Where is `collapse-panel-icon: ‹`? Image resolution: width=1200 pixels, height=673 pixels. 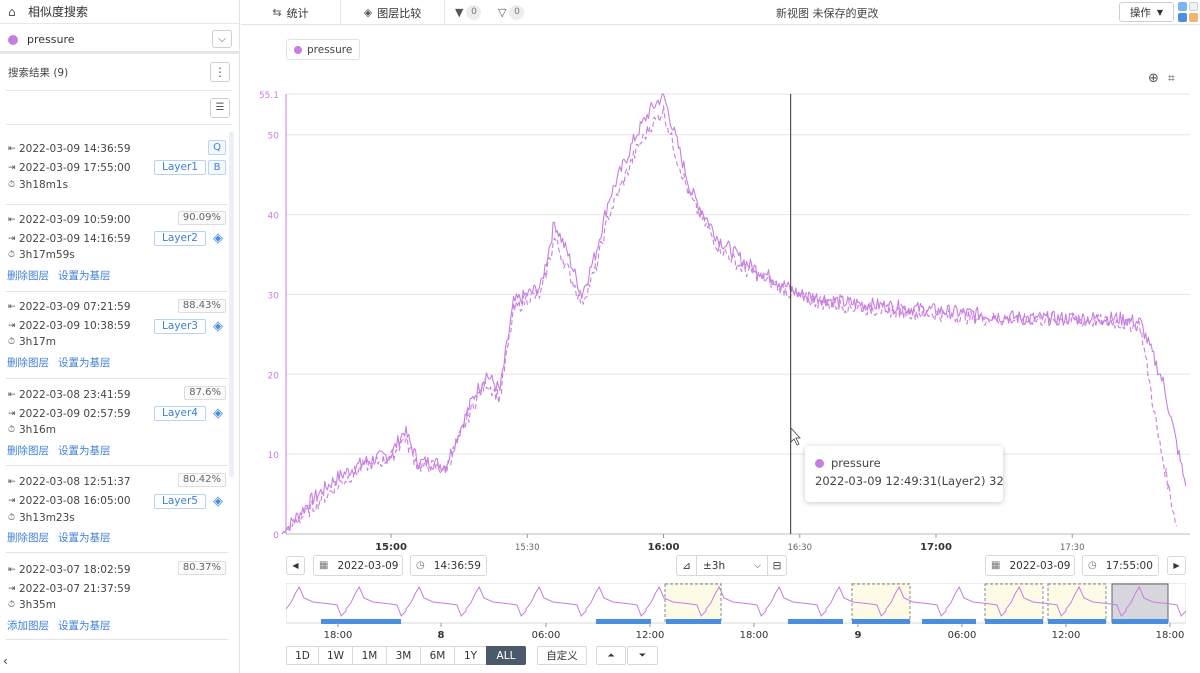
collapse-panel-icon: ‹ is located at coordinates (5, 661).